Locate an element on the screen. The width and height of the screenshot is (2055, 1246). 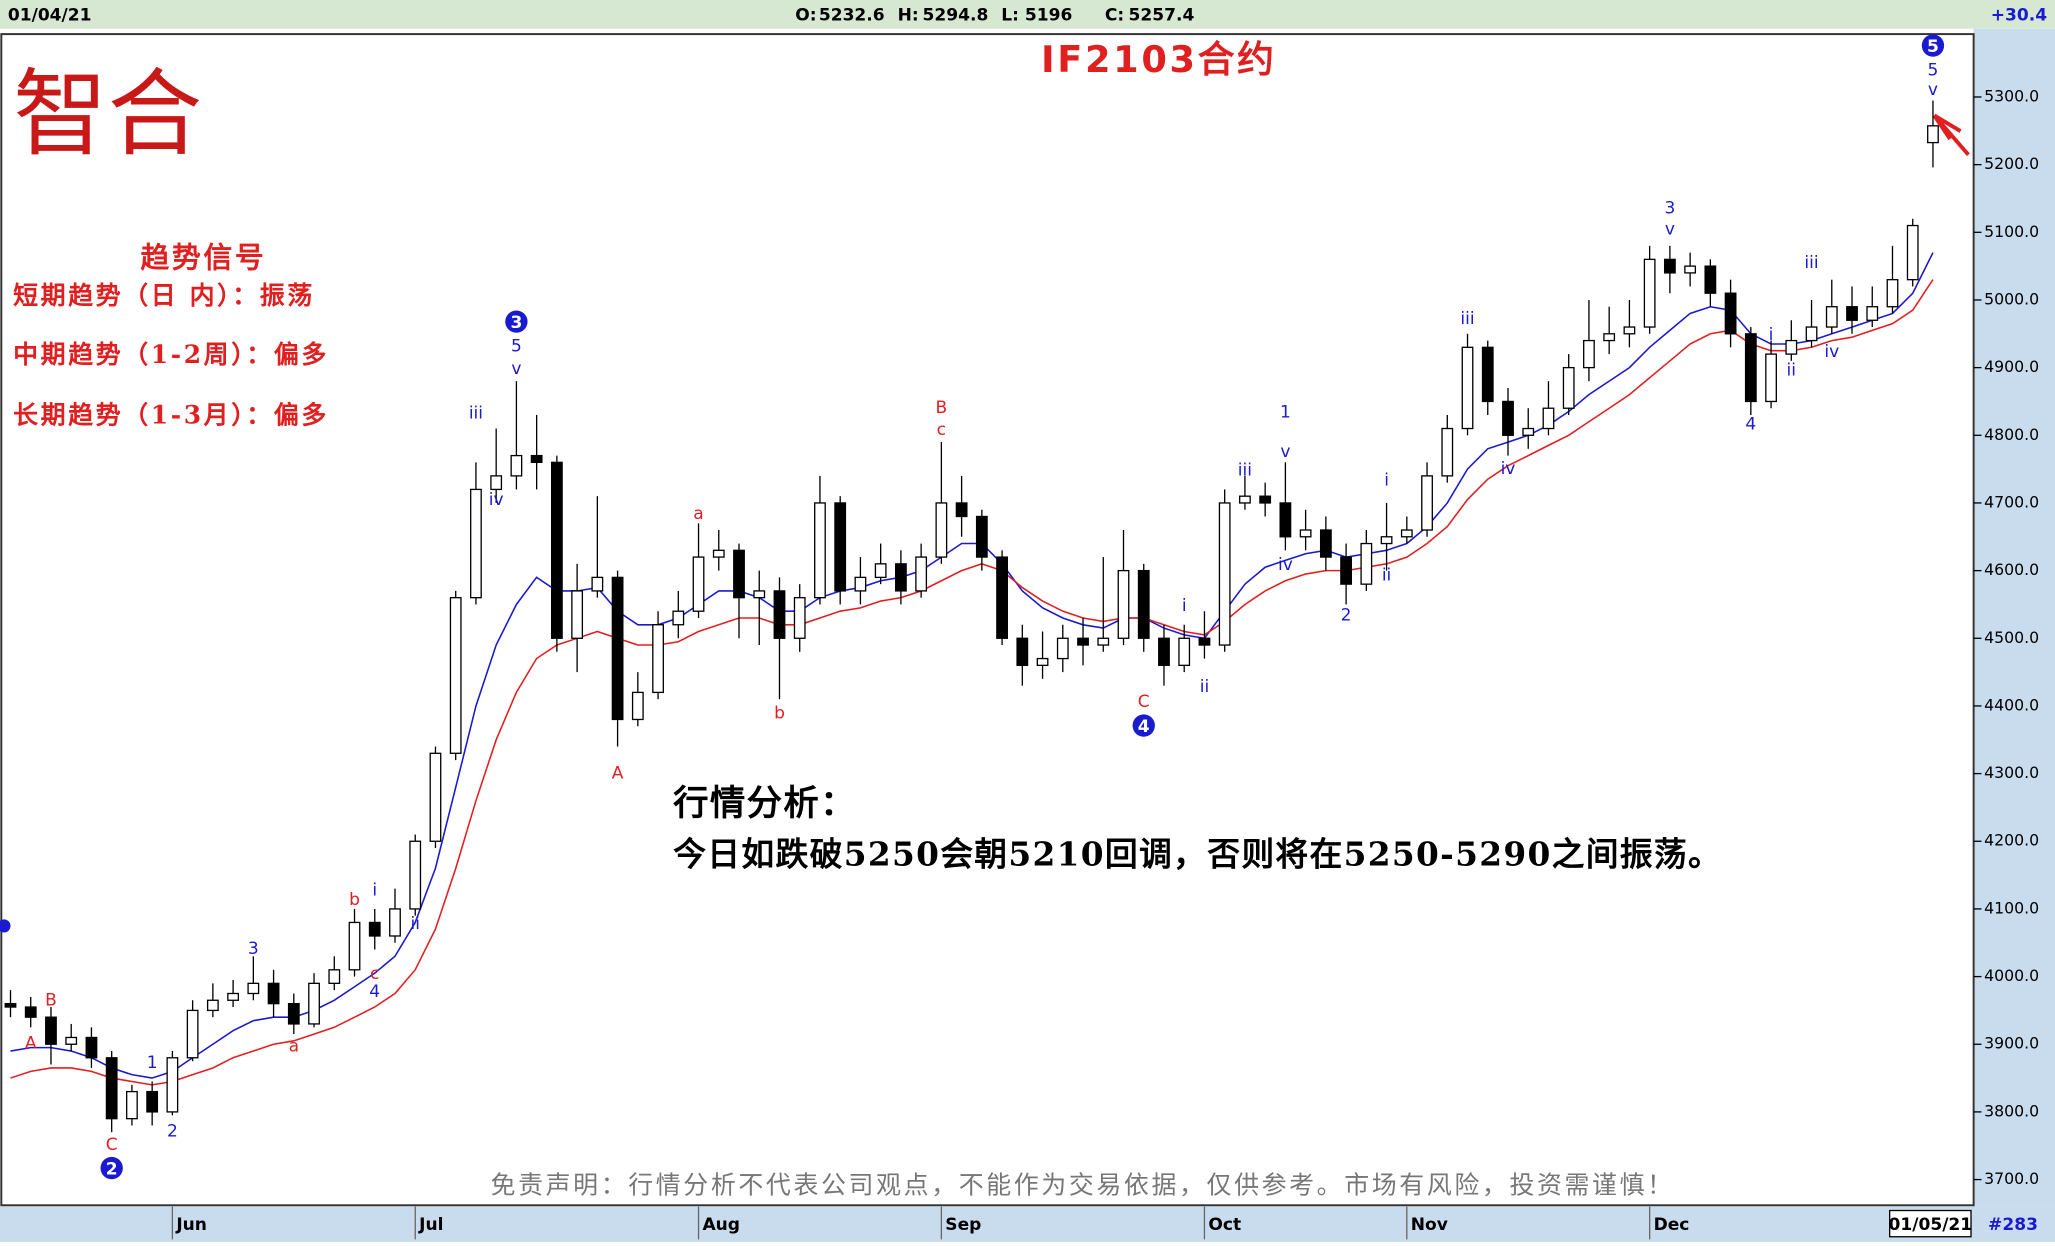
ohlc-label: O: is located at coordinates (805, 16).